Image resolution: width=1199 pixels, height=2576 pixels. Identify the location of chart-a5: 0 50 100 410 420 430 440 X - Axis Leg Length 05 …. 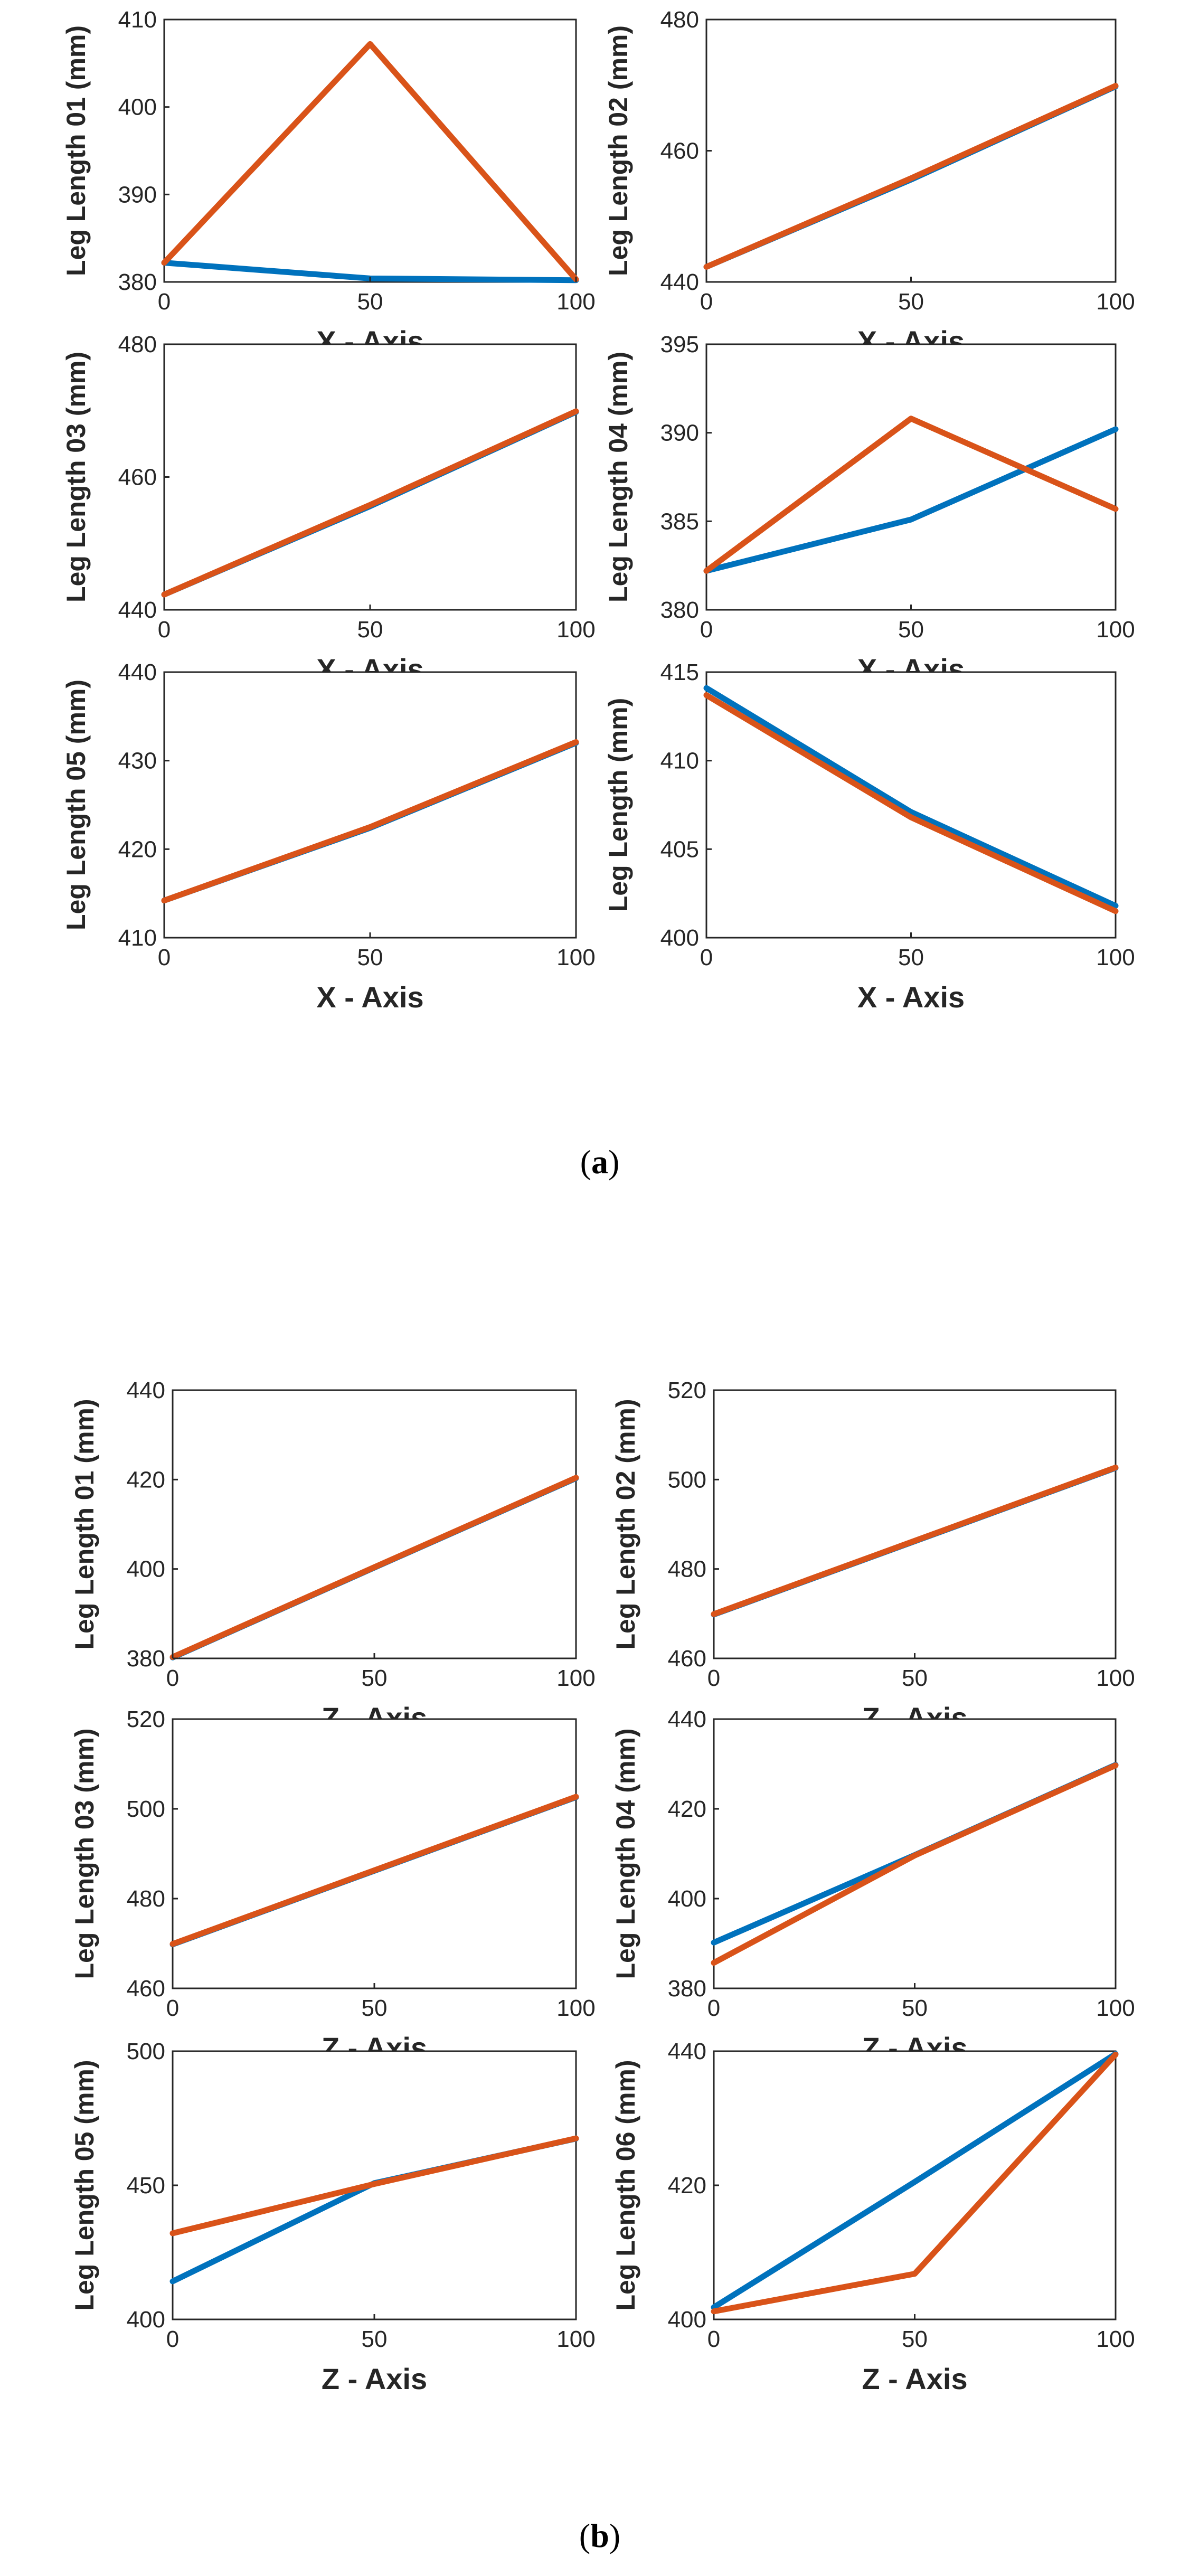
(329, 836).